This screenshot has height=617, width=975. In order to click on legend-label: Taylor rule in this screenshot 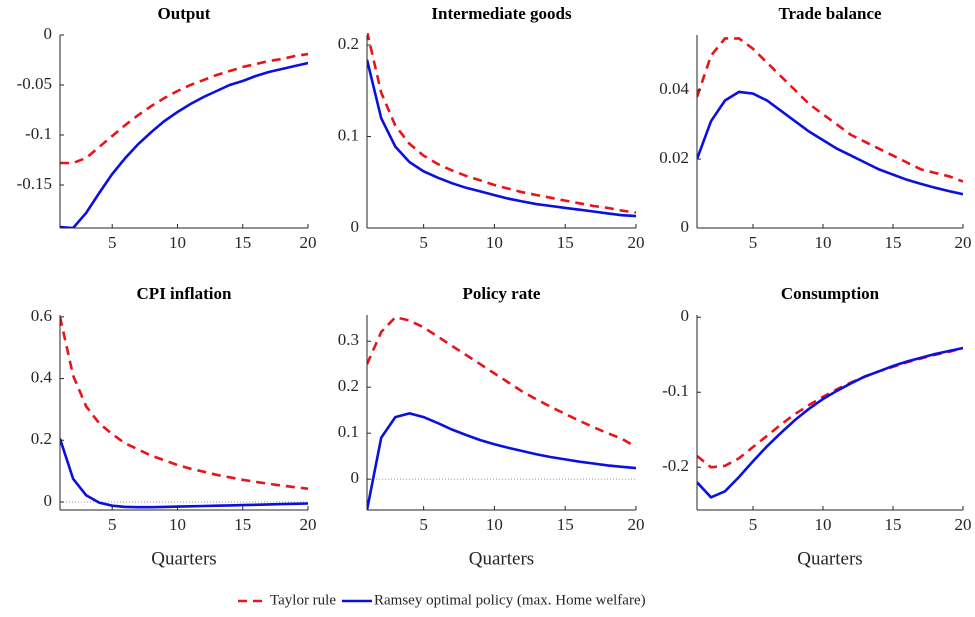, I will do `click(303, 600)`.